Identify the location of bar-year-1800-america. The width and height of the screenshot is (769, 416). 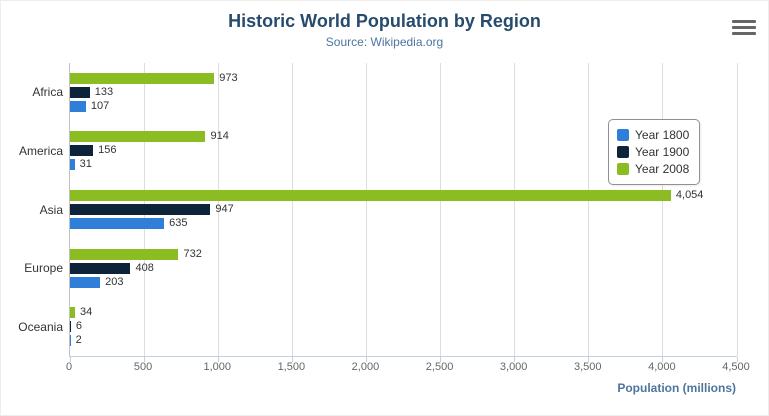
(72, 165).